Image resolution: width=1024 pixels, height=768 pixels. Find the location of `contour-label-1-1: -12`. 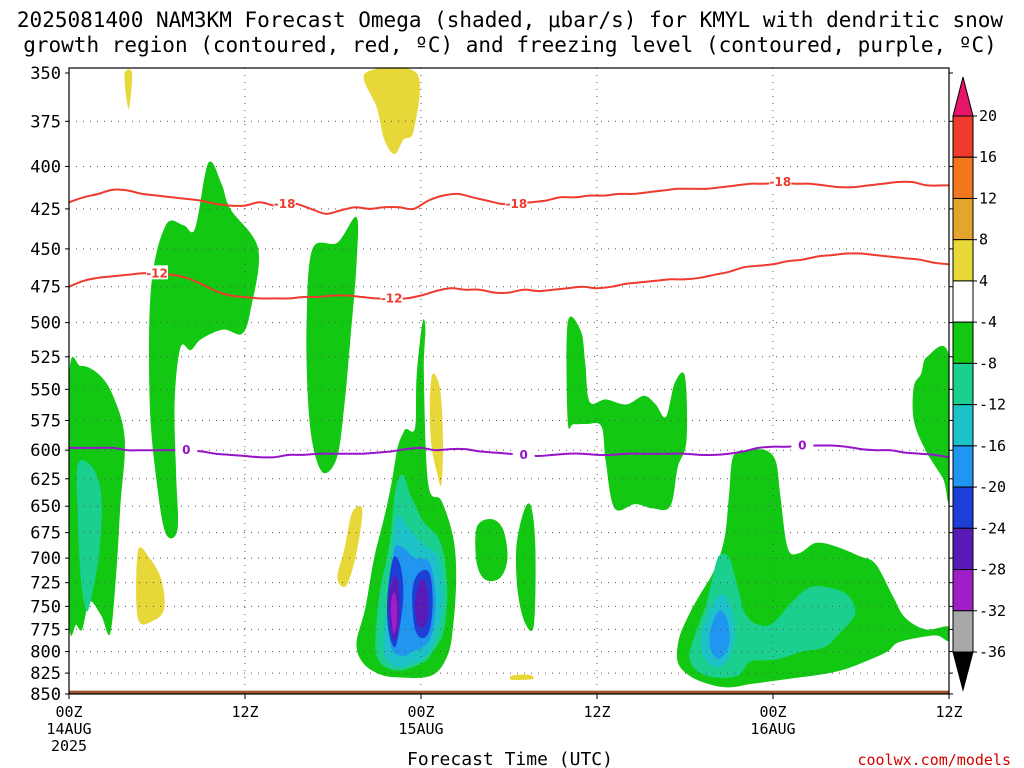

contour-label-1-1: -12 is located at coordinates (392, 298).